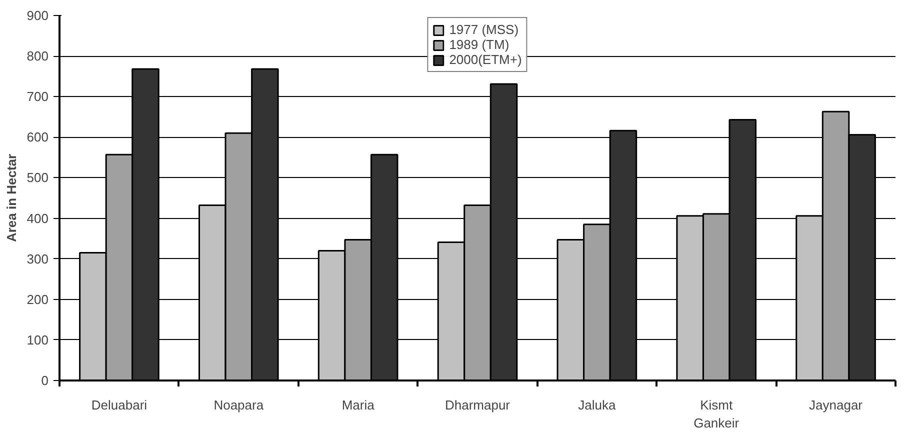  I want to click on legend-label: 2000(ETM+), so click(485, 59).